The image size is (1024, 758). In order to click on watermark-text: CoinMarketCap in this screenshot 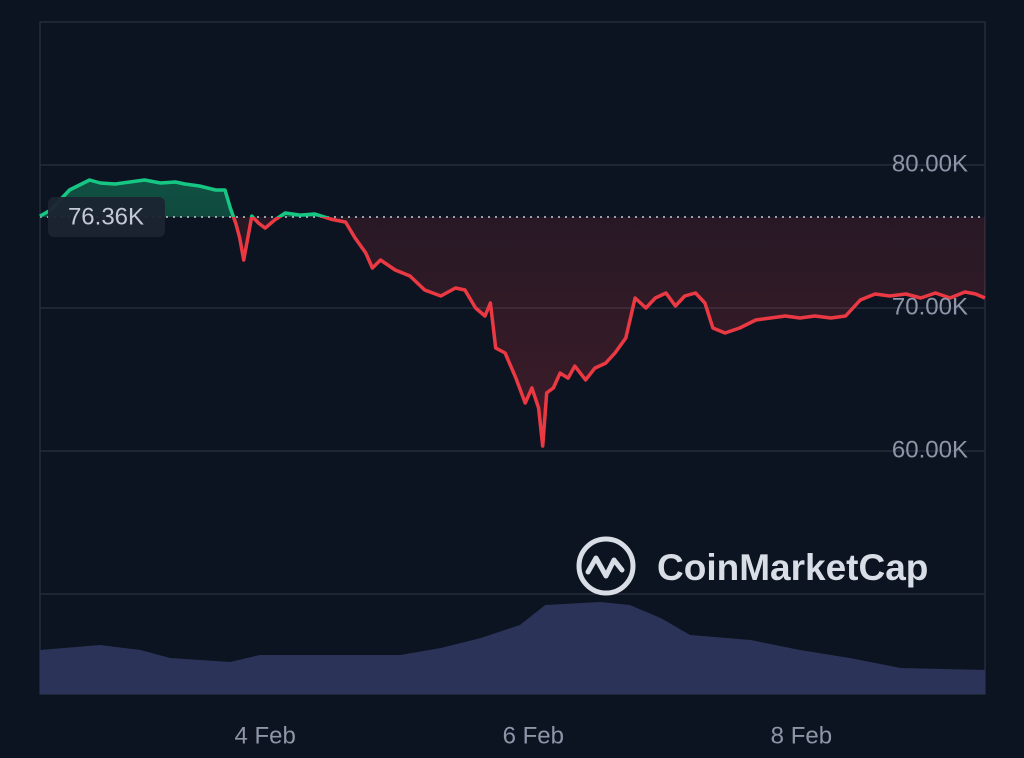, I will do `click(792, 567)`.